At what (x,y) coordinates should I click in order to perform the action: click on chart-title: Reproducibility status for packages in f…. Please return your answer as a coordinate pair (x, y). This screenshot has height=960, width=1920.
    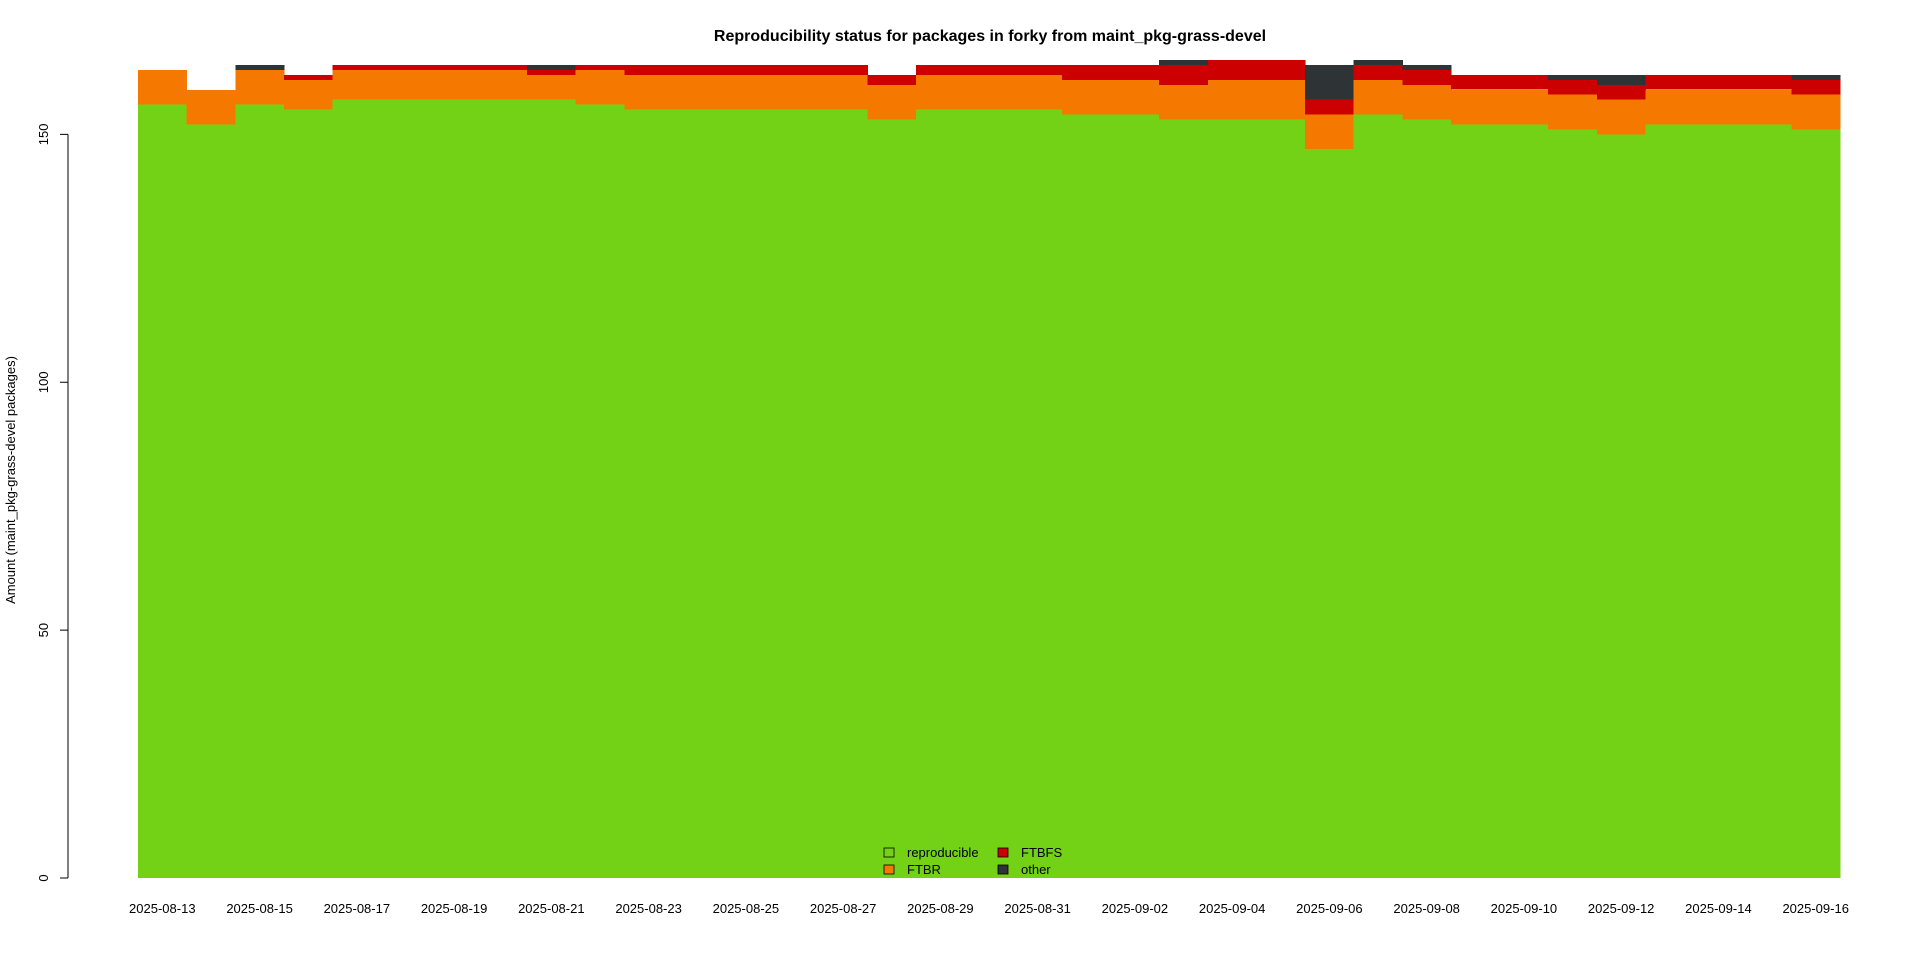
    Looking at the image, I should click on (990, 36).